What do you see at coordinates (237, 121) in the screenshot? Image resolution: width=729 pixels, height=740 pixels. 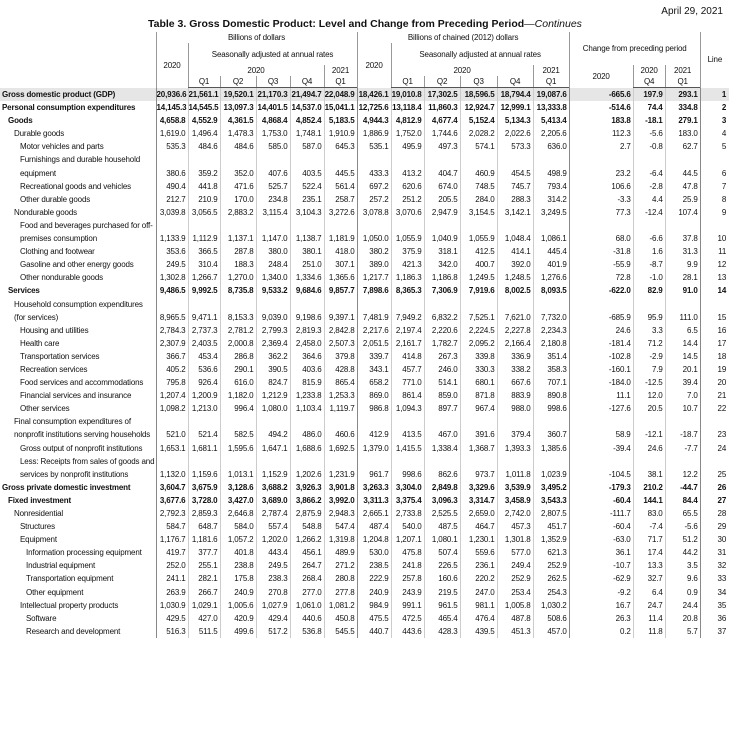 I see `value-cell: 4,361.5` at bounding box center [237, 121].